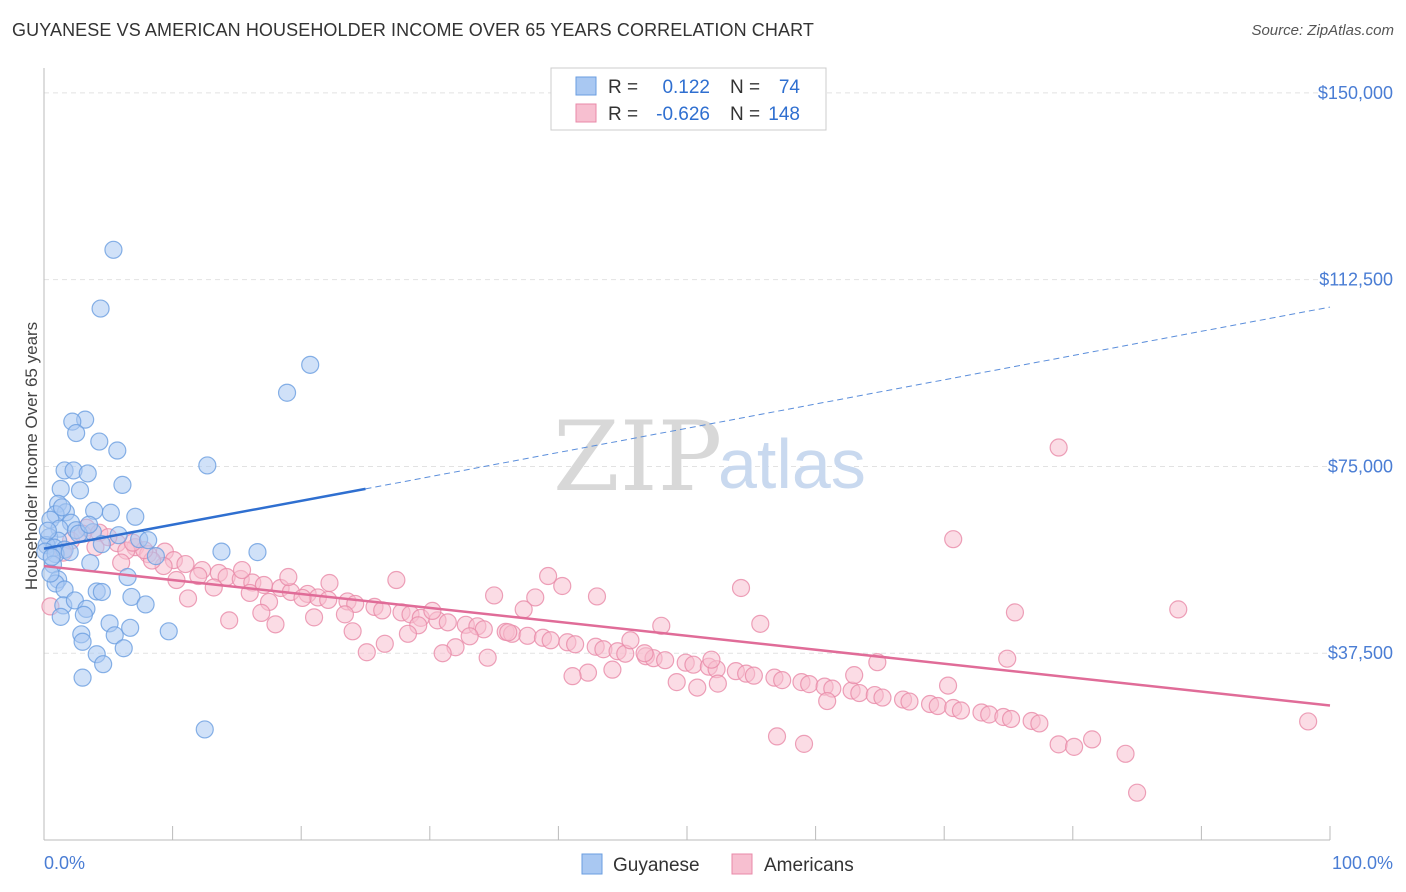  I want to click on legend-n-value: 74, so click(790, 87).